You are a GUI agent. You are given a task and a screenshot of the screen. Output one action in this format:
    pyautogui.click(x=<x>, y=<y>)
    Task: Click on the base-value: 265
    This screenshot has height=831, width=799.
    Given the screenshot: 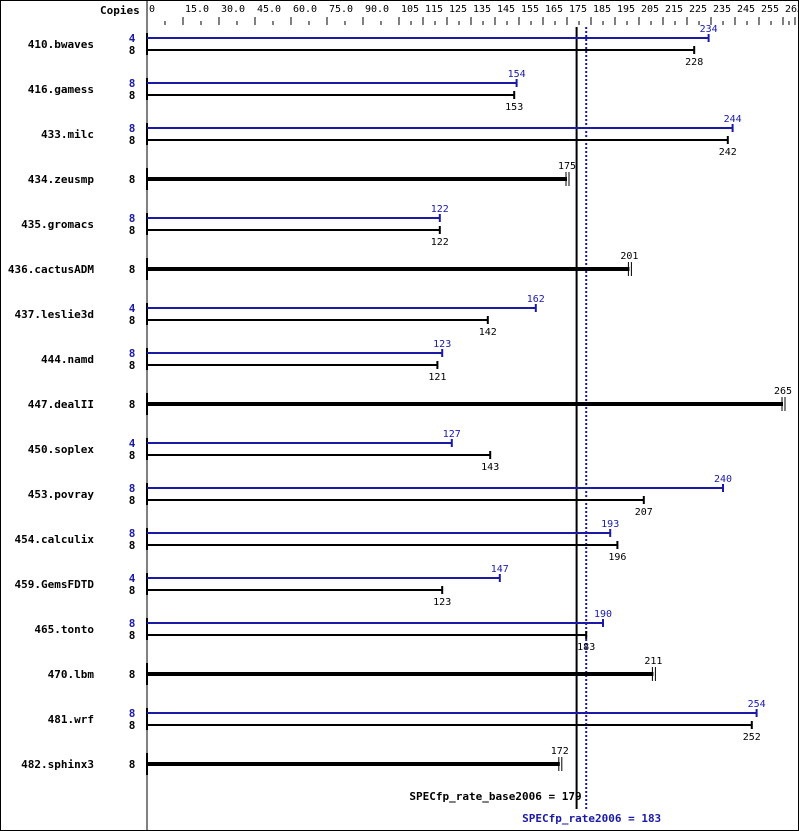 What is the action you would take?
    pyautogui.click(x=783, y=391)
    